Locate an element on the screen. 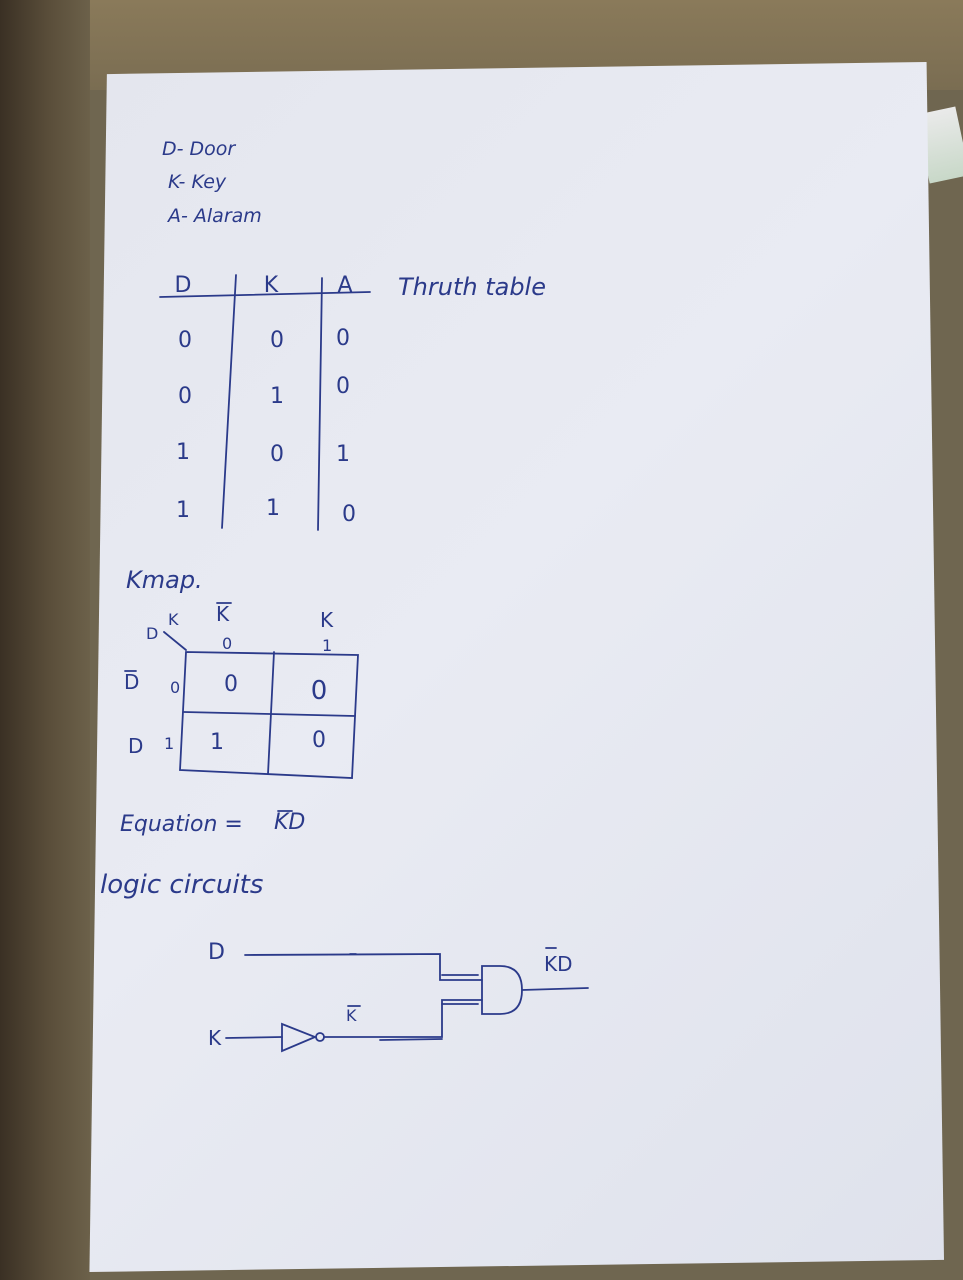  kmap-box is located at coordinates (269, 715).